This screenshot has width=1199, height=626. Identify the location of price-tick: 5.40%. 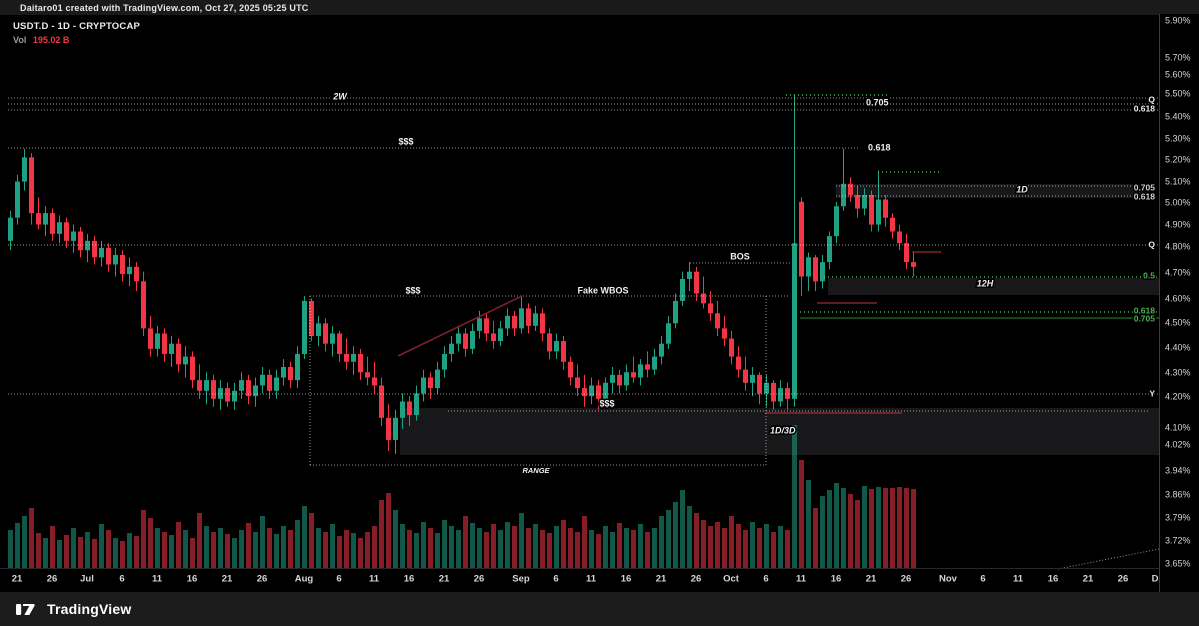
(1178, 116).